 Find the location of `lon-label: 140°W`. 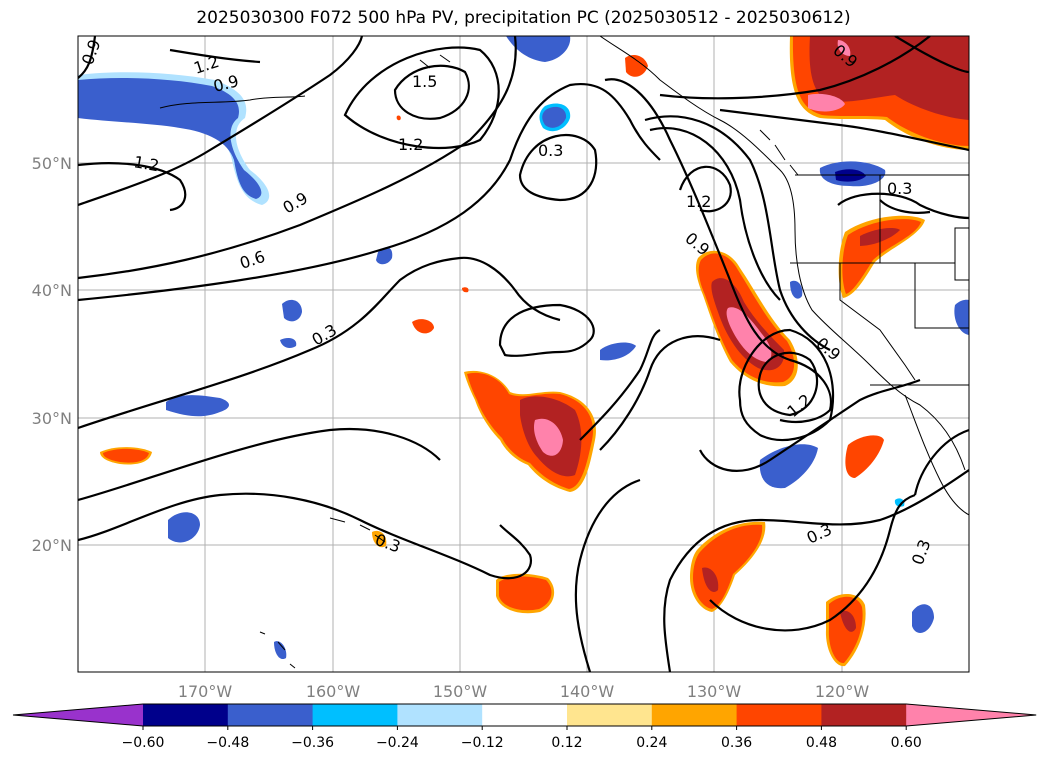

lon-label: 140°W is located at coordinates (587, 691).